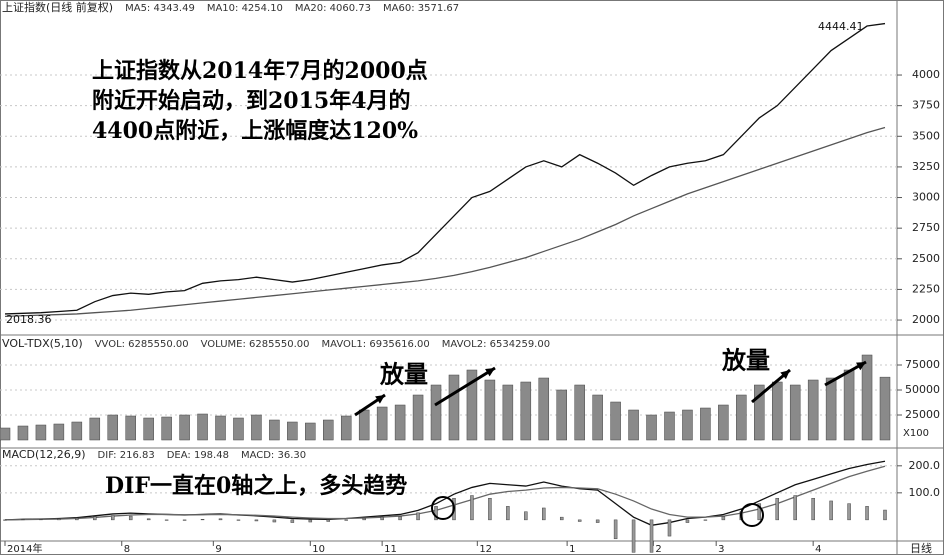  What do you see at coordinates (926, 197) in the screenshot?
I see `y-tick-label: 3000` at bounding box center [926, 197].